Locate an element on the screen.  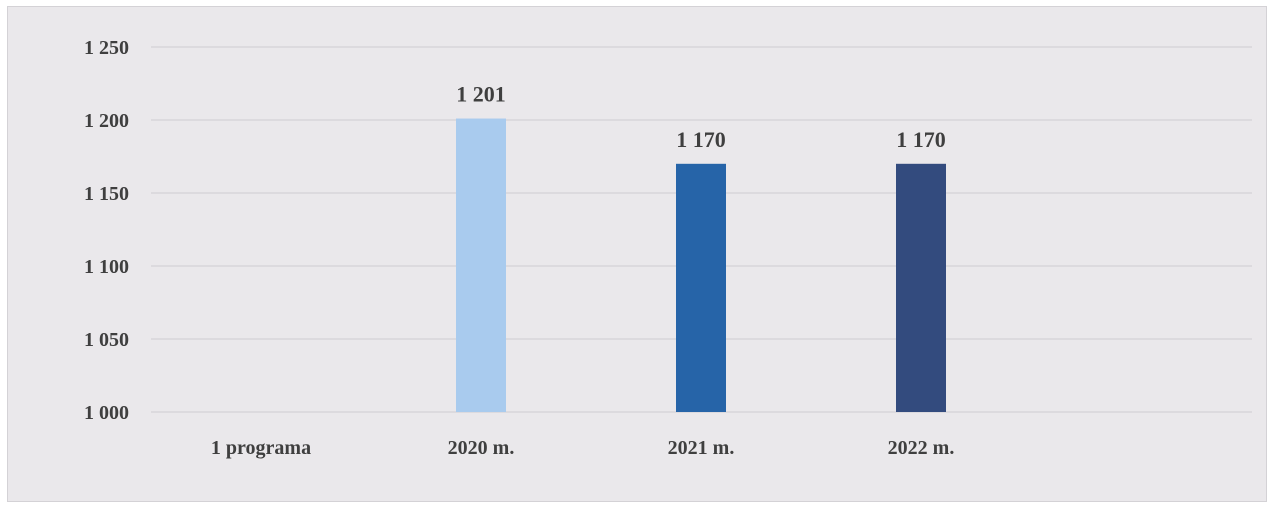
x-category-label: 1 programa is located at coordinates (261, 448).